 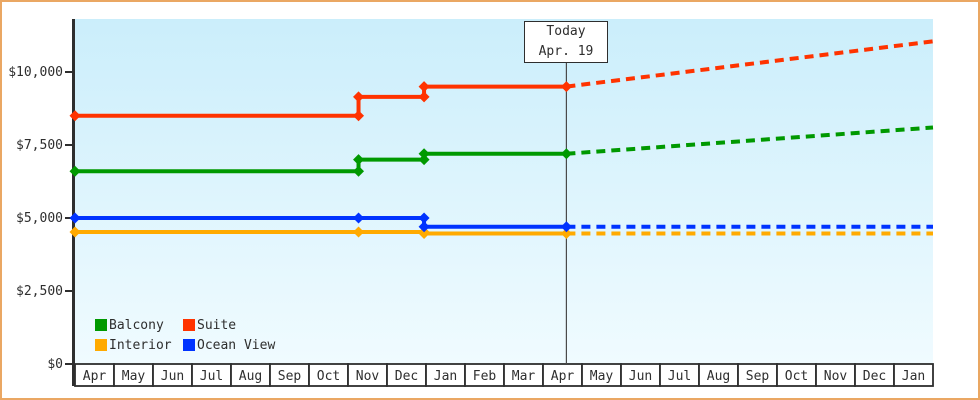 What do you see at coordinates (750, 140) in the screenshot?
I see `balcony-predicted-line` at bounding box center [750, 140].